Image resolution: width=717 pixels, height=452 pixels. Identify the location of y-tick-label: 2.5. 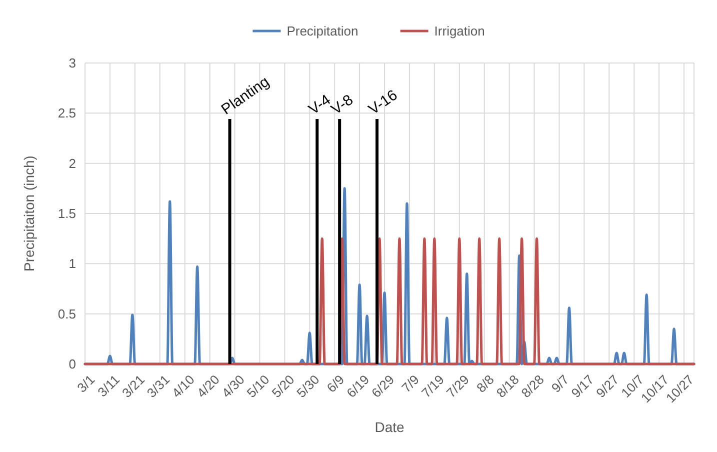
(67, 113).